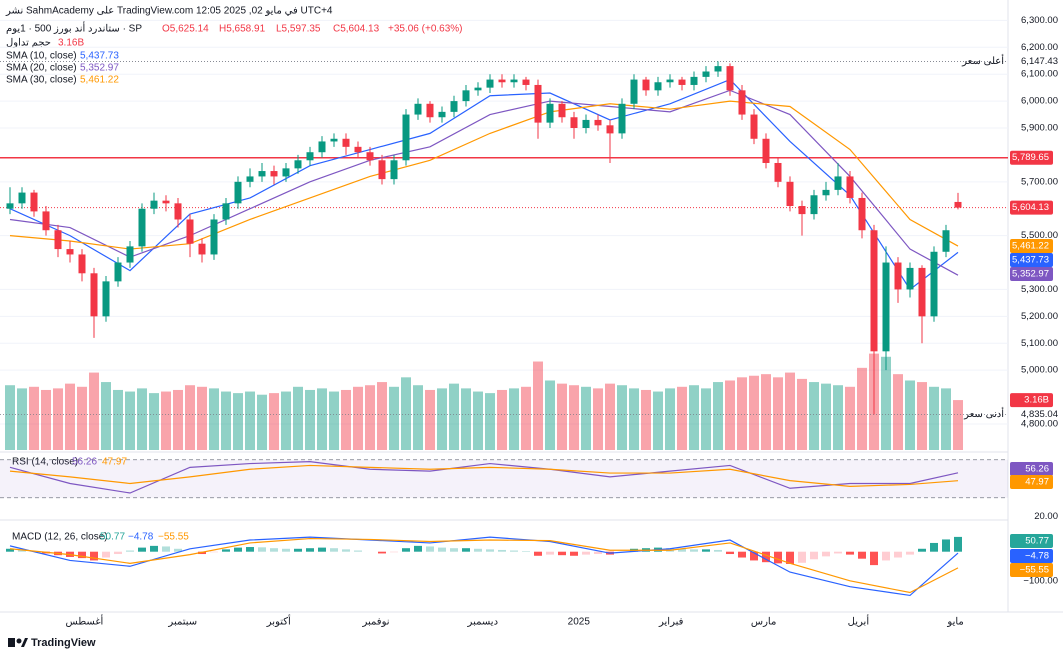 The width and height of the screenshot is (1063, 656). I want to click on macd-legend-value: −55.55, so click(173, 537).